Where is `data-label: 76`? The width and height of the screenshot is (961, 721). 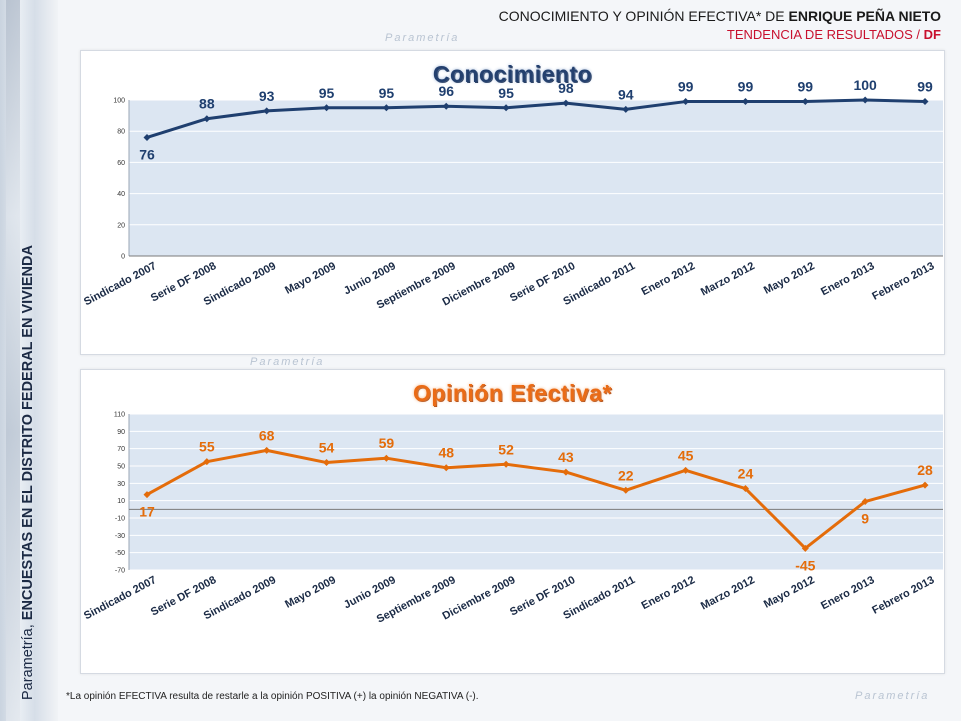 data-label: 76 is located at coordinates (147, 154).